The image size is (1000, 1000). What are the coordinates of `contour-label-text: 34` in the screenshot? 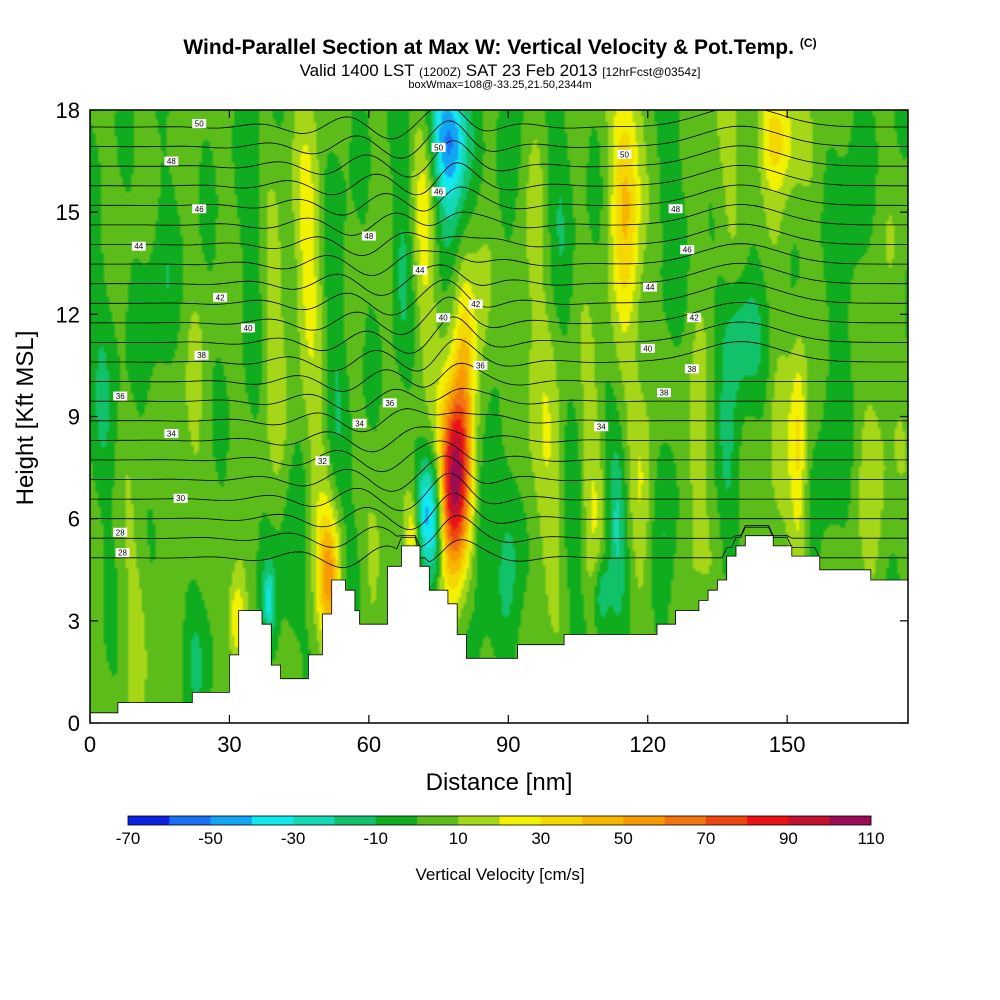 It's located at (601, 427).